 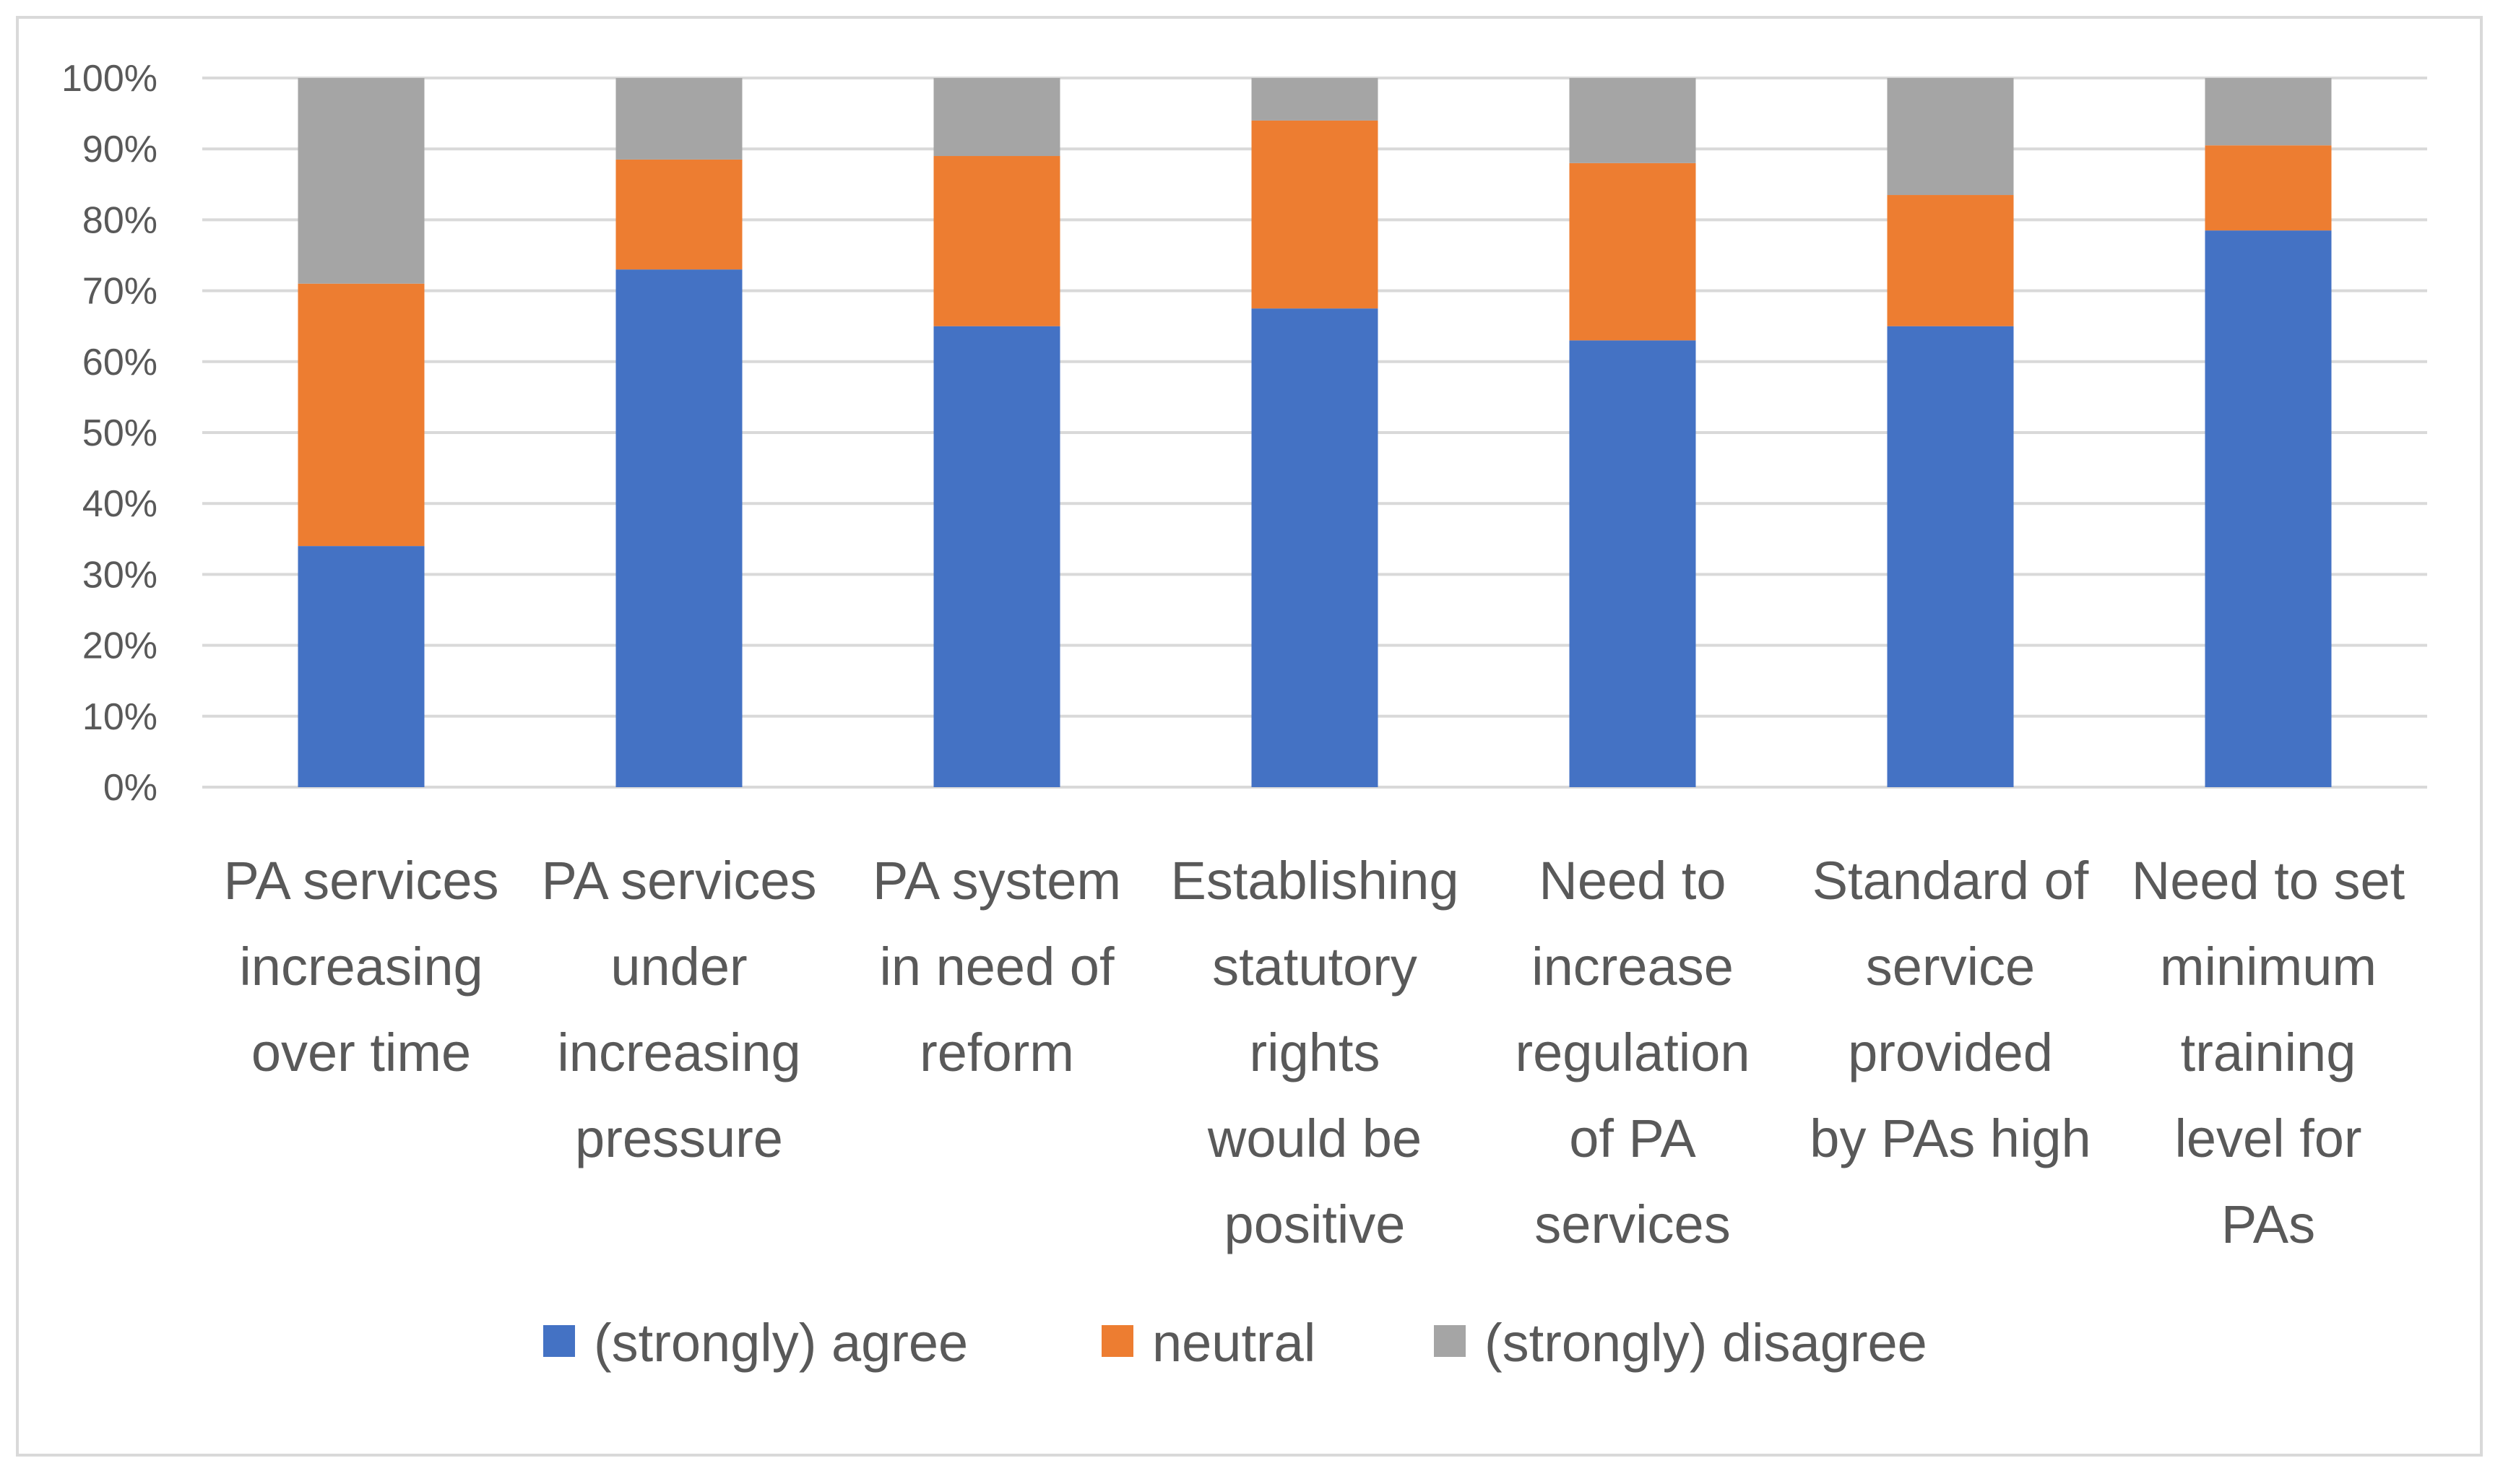 I want to click on x-category-label-line: Standard of, so click(x=1950, y=881).